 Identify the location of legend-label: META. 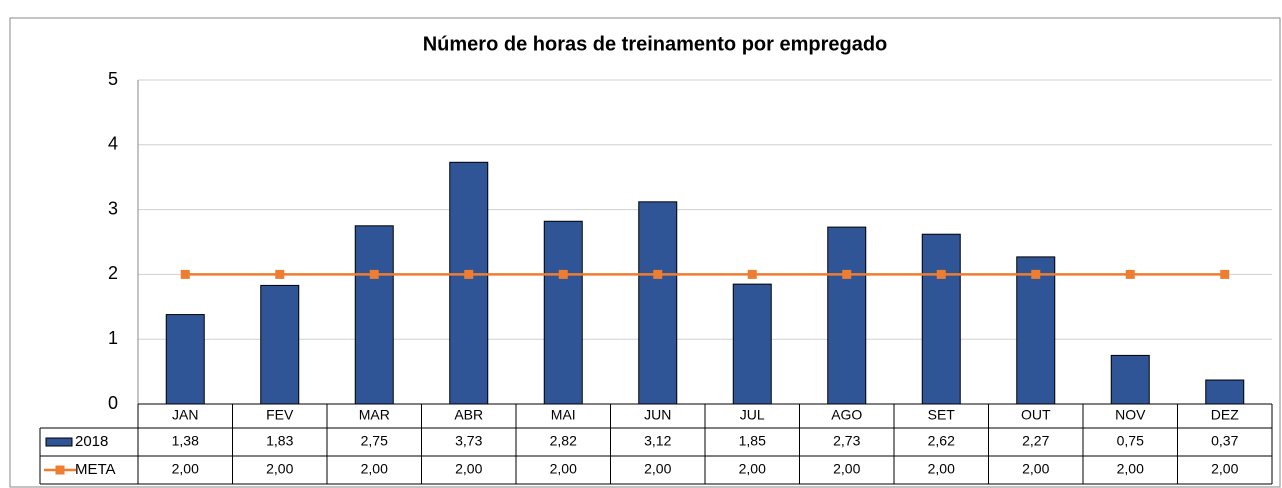
(95, 469).